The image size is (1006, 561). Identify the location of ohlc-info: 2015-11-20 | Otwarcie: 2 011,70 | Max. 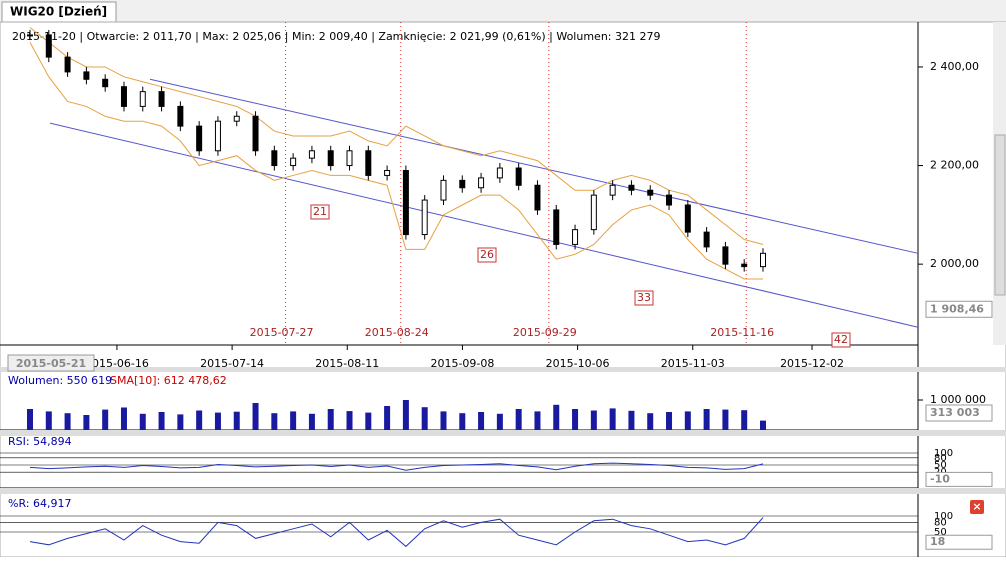
(336, 36).